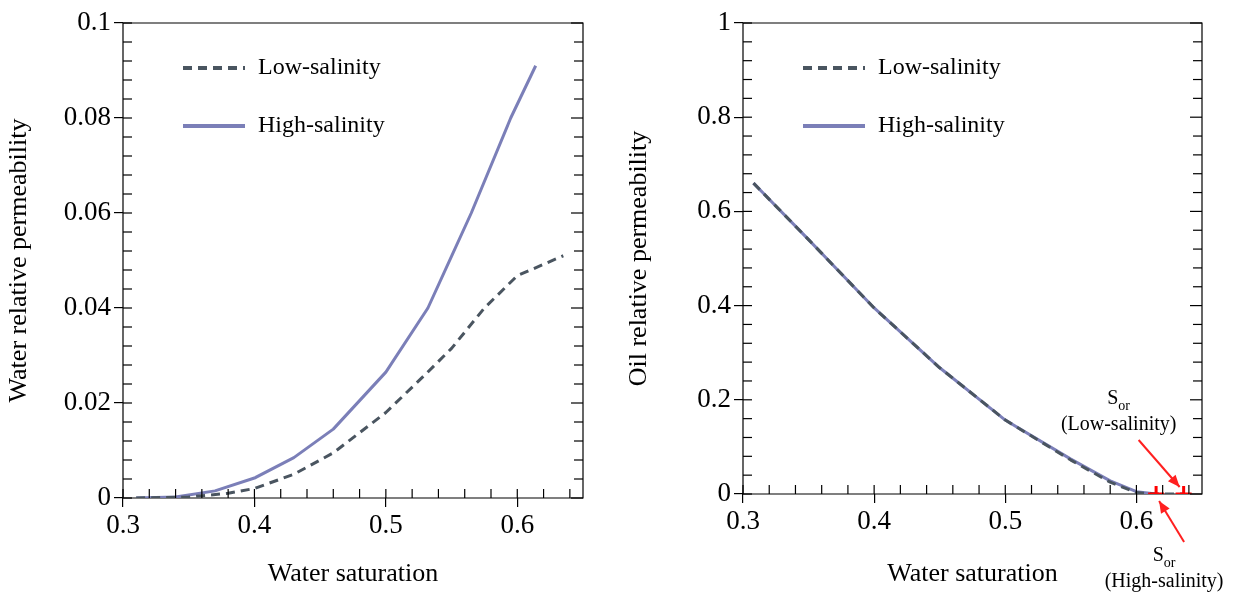 Image resolution: width=1245 pixels, height=594 pixels. Describe the element at coordinates (714, 115) in the screenshot. I see `y-tick-label: 0.8` at that location.